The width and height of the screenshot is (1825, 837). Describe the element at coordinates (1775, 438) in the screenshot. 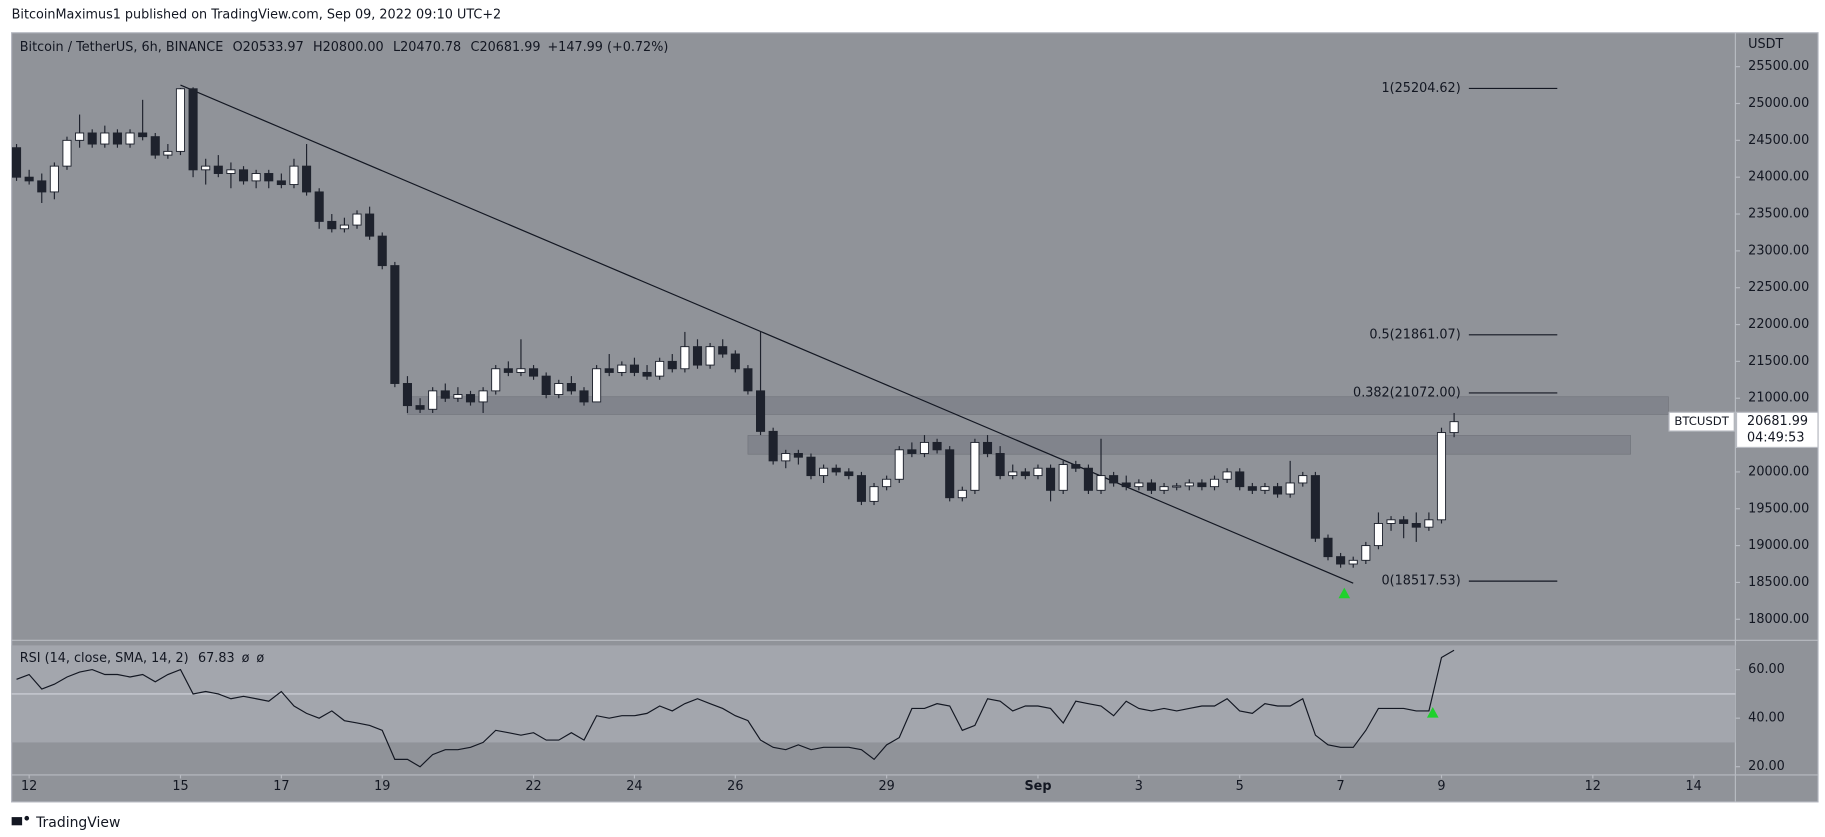

I see `countdown: 04:49:53` at that location.